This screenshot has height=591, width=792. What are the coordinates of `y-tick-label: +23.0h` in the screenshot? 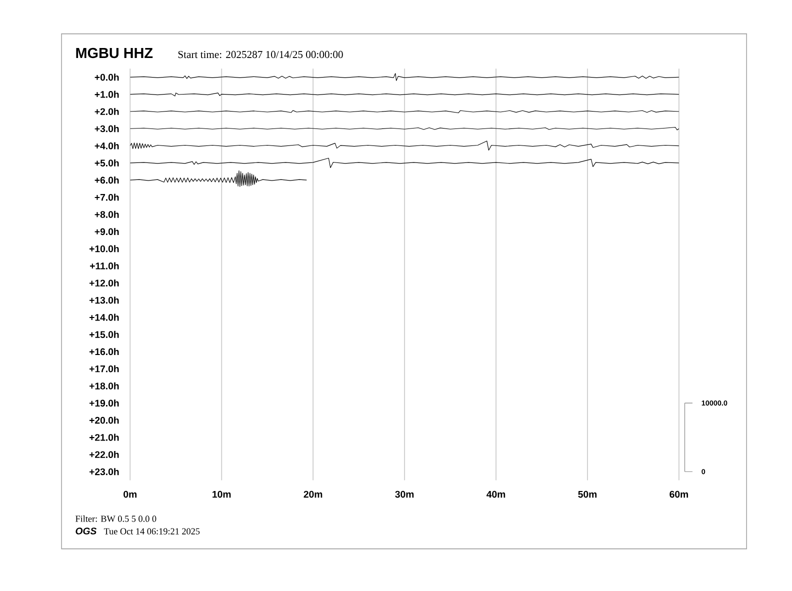 It's located at (104, 472).